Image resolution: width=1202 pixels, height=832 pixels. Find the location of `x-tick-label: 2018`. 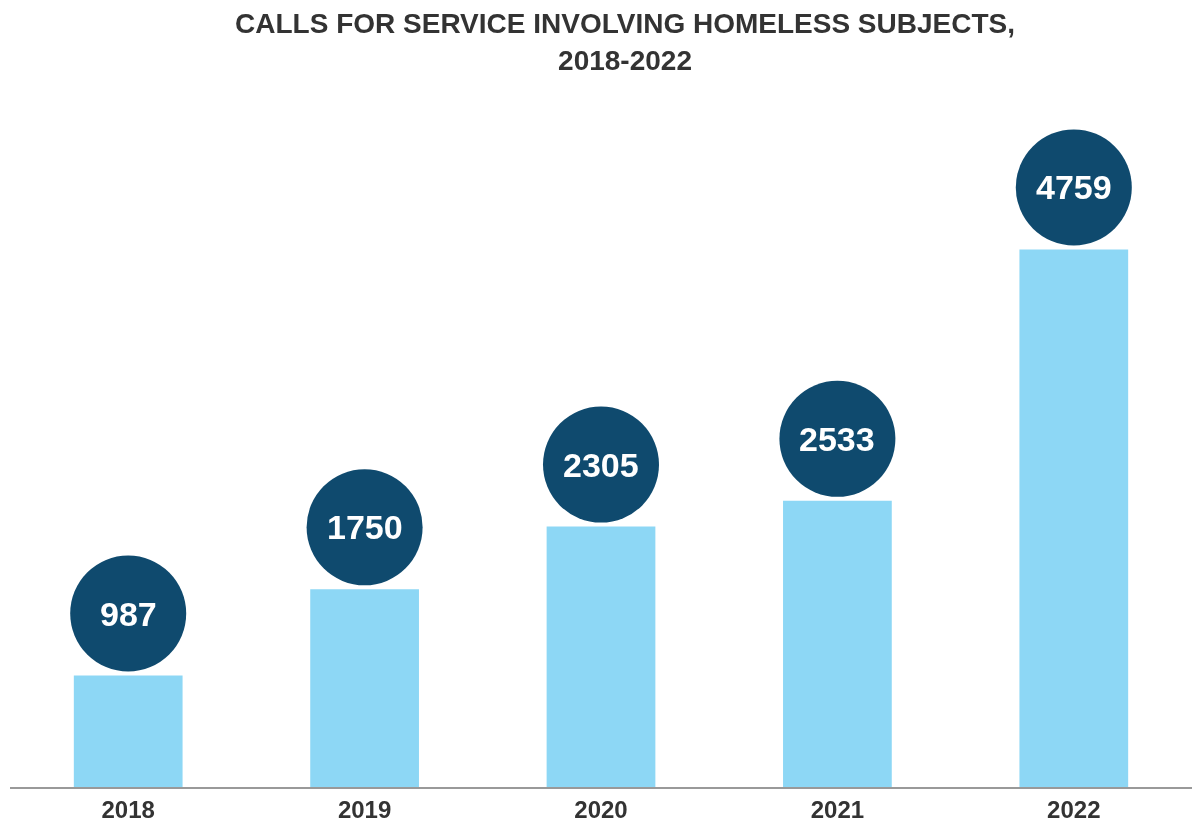

x-tick-label: 2018 is located at coordinates (128, 809).